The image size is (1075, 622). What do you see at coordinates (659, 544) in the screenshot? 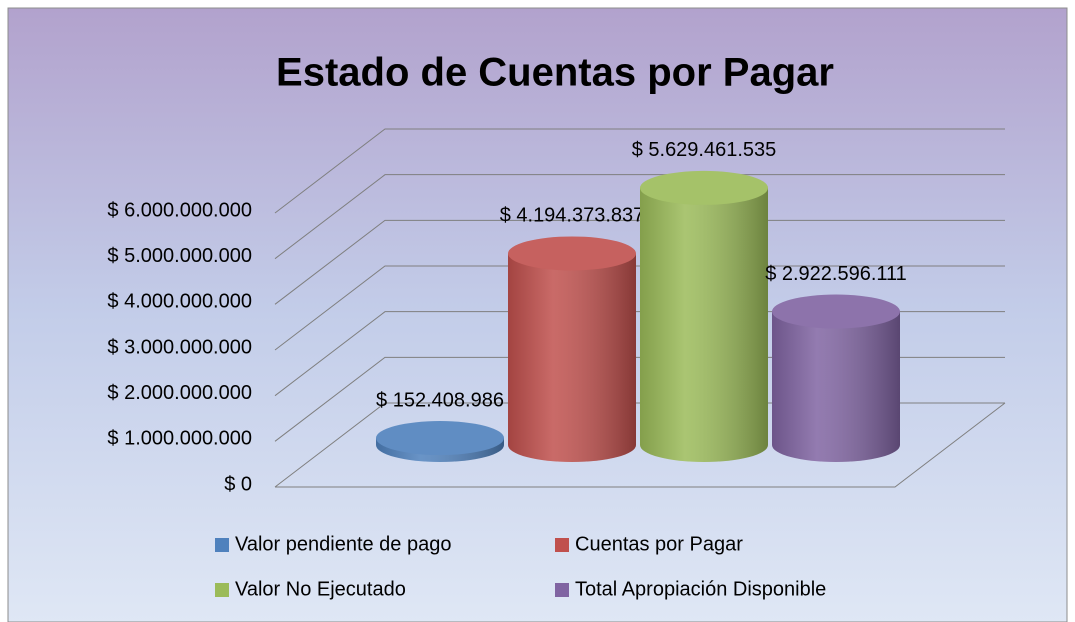
I see `legend-label: Cuentas por Pagar` at bounding box center [659, 544].